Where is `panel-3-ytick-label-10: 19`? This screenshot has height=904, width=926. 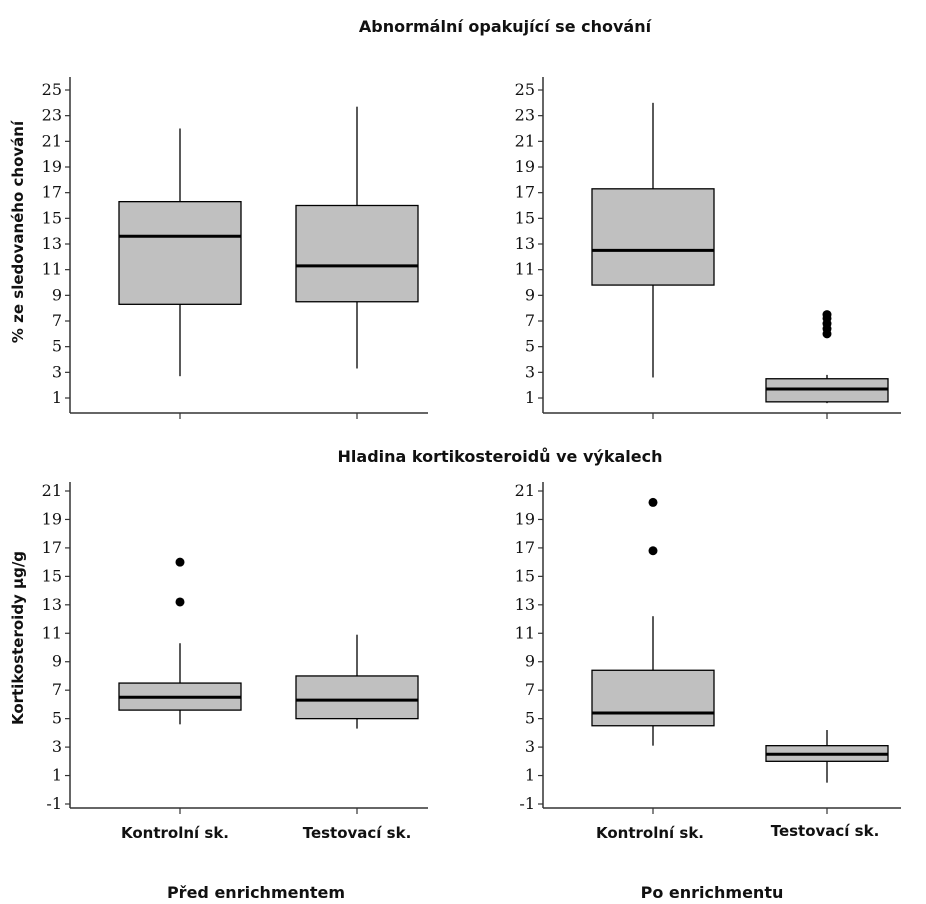 panel-3-ytick-label-10: 19 is located at coordinates (525, 518).